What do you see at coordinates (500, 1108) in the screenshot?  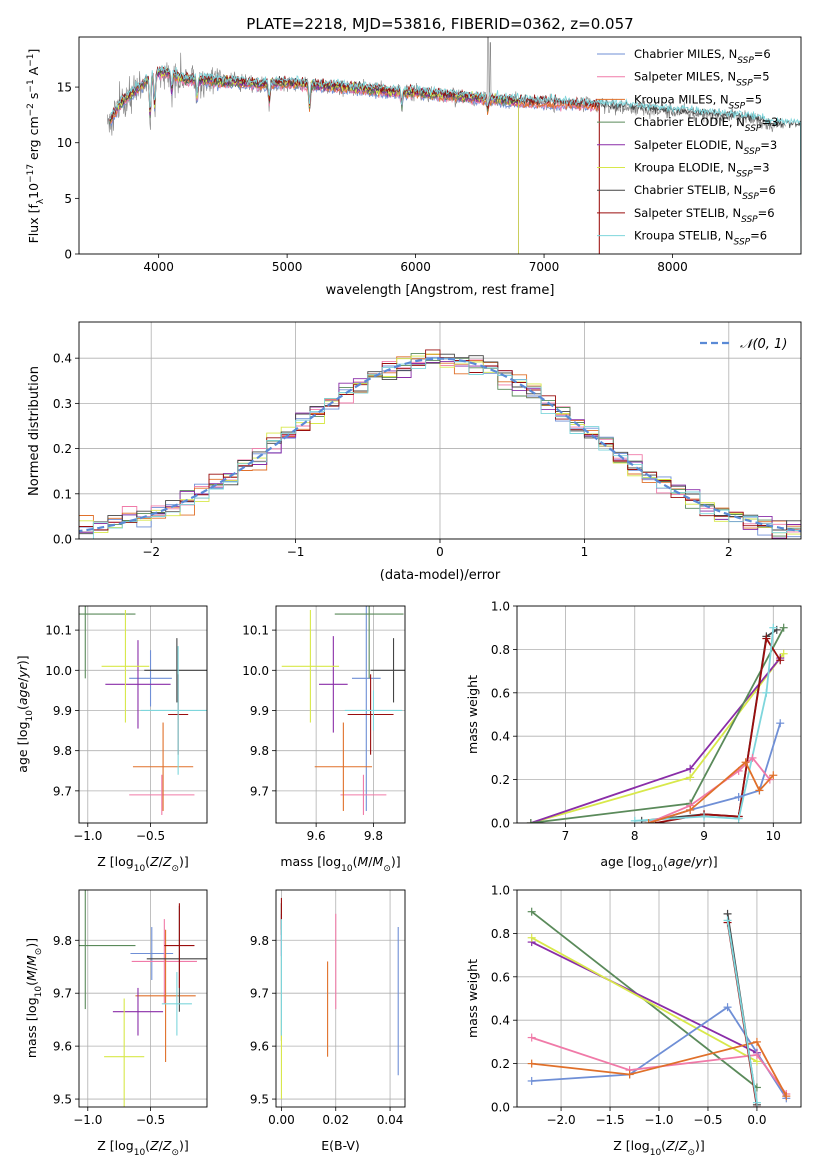 I see `weight-vs-z-ytick-label: 0.0` at bounding box center [500, 1108].